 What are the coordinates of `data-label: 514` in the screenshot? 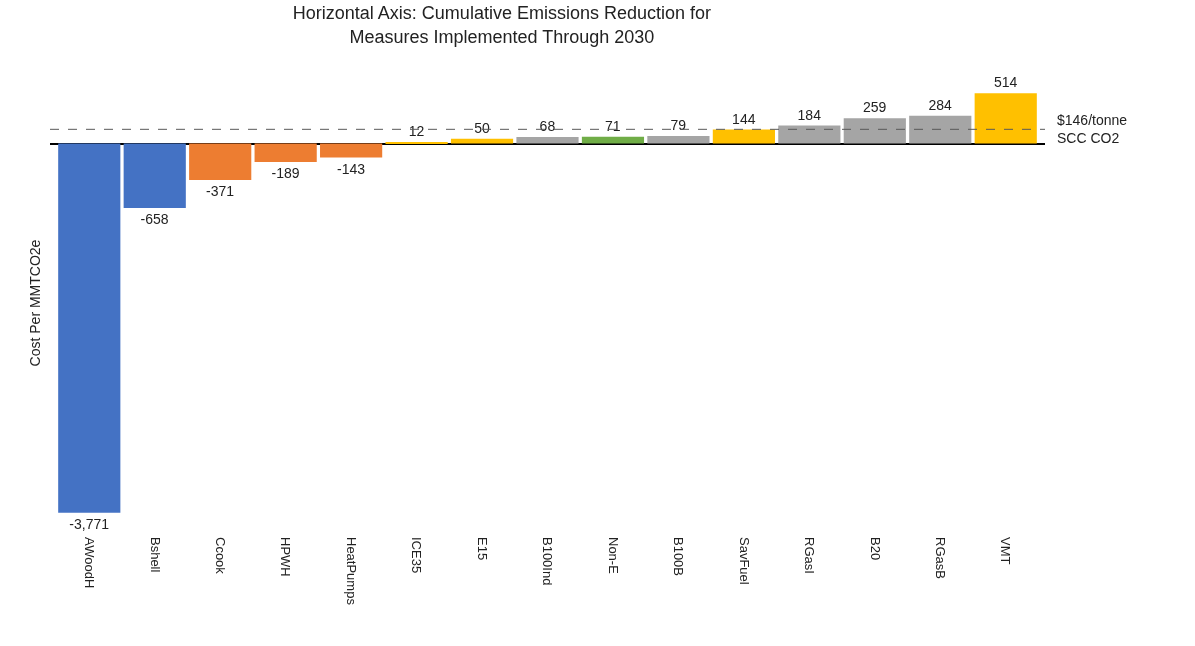 It's located at (1005, 82).